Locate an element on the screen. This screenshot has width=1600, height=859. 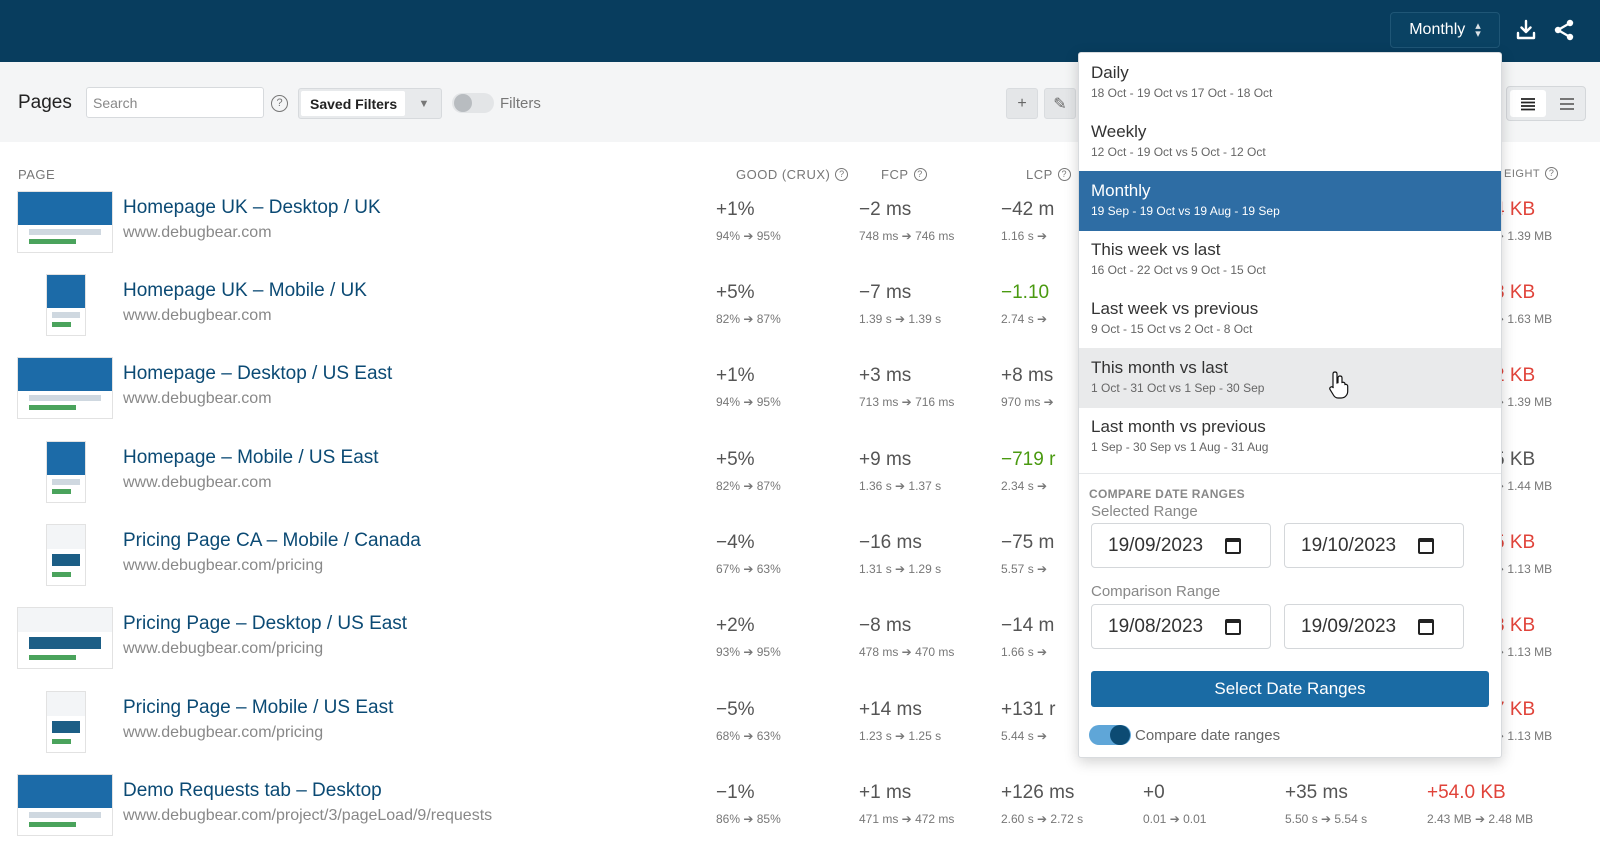
metric-values: 94% ➔ 95% is located at coordinates (748, 402).